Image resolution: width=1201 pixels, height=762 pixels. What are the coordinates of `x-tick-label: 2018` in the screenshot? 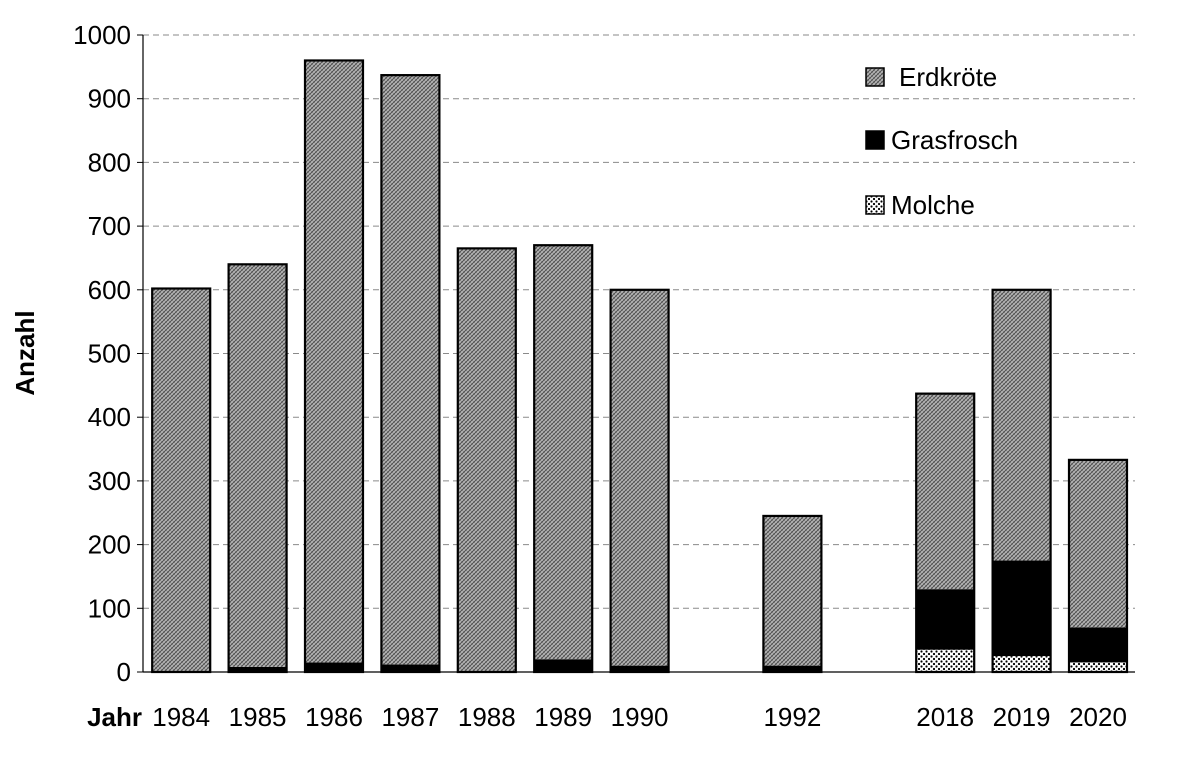 It's located at (945, 717).